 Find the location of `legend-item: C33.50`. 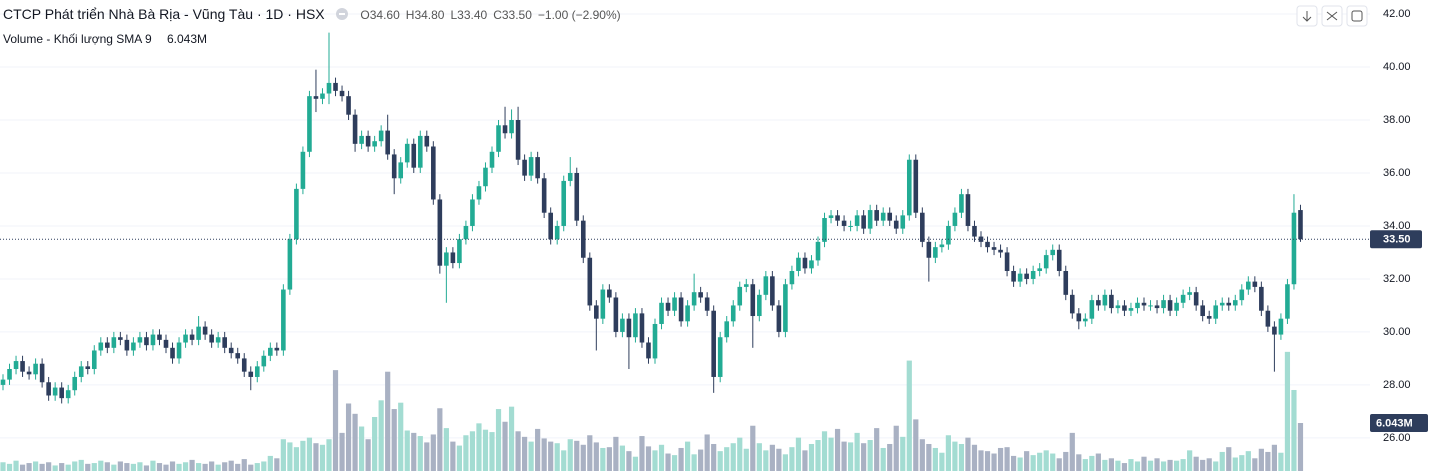

legend-item: C33.50 is located at coordinates (512, 15).